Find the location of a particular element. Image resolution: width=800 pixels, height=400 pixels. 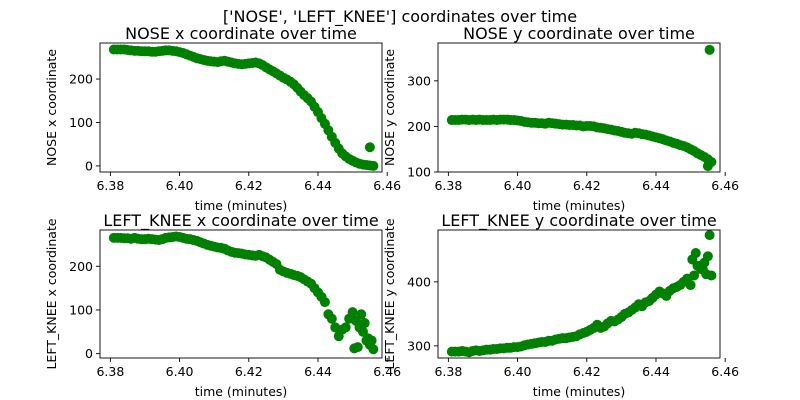

y-axis-label: LEFT_KNEE y coordinate is located at coordinates (389, 293).